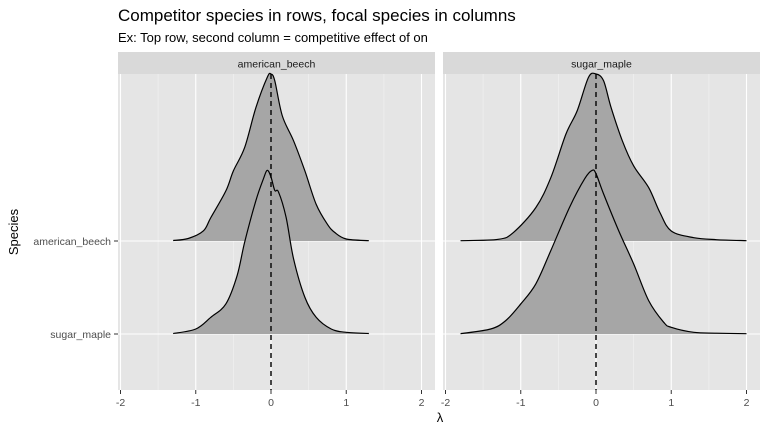  I want to click on density-line-american_beech, so click(603, 157).